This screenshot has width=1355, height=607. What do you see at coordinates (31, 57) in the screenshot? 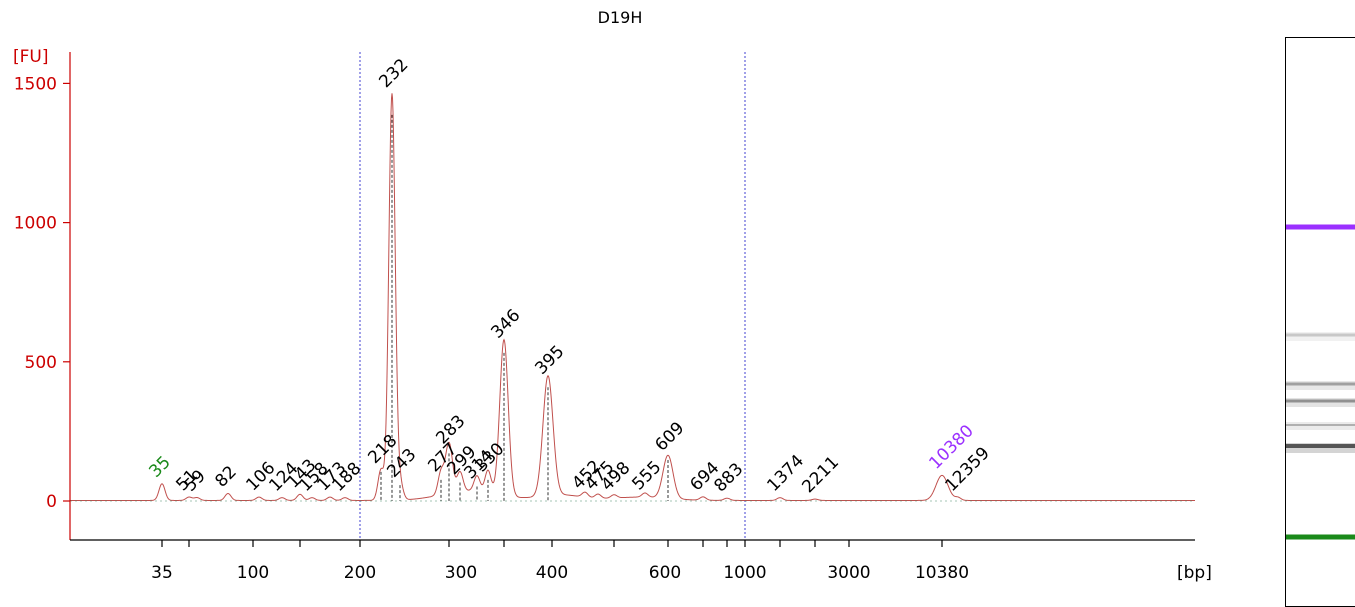
I see `y-axis-label: [FU]` at bounding box center [31, 57].